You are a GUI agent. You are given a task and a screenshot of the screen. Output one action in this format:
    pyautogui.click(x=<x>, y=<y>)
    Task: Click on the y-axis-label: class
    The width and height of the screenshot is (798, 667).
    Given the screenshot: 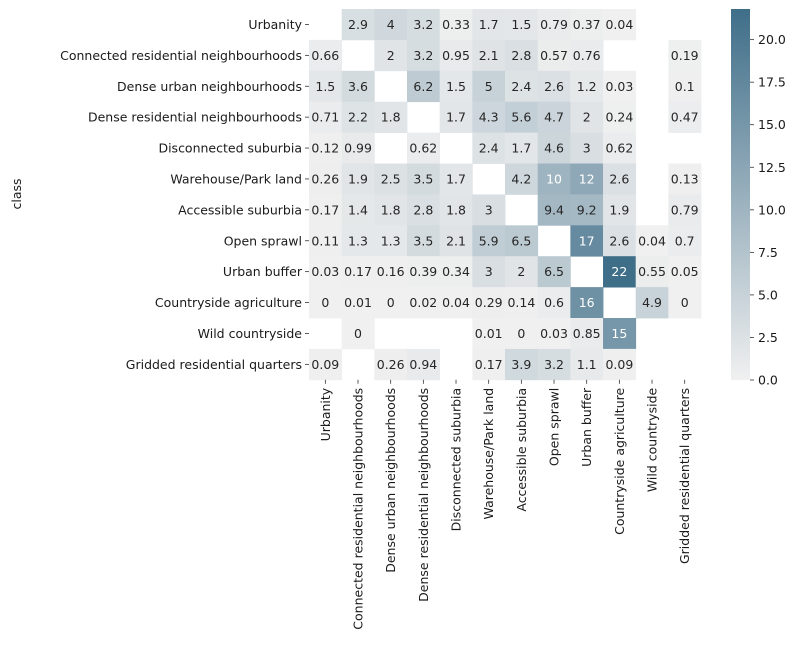 What is the action you would take?
    pyautogui.click(x=16, y=193)
    